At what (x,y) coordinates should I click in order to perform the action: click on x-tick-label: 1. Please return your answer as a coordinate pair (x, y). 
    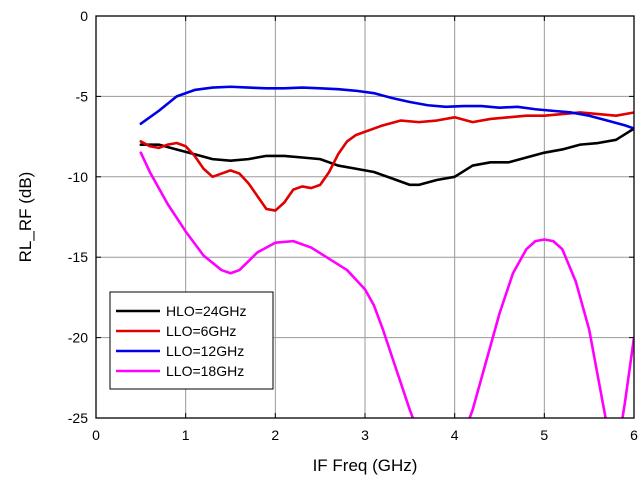
    Looking at the image, I should click on (186, 435).